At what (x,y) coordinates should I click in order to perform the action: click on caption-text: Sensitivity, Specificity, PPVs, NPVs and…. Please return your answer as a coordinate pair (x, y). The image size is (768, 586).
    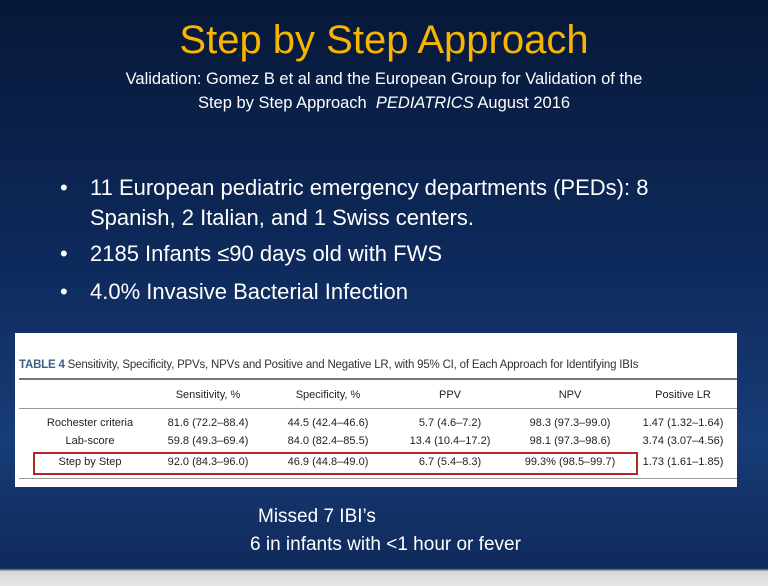
    Looking at the image, I should click on (353, 365).